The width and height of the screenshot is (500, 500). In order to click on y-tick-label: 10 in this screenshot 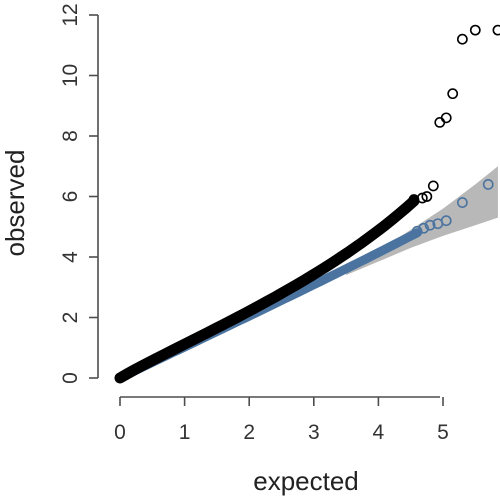, I will do `click(70, 75)`.